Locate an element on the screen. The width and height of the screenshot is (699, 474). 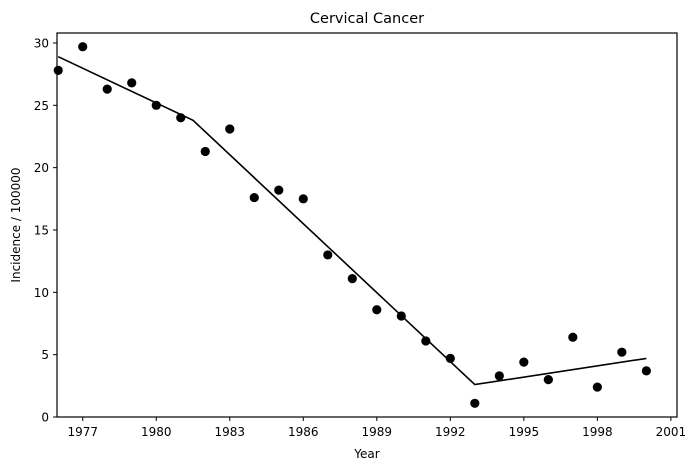
x-tick-label: 1995 is located at coordinates (524, 432).